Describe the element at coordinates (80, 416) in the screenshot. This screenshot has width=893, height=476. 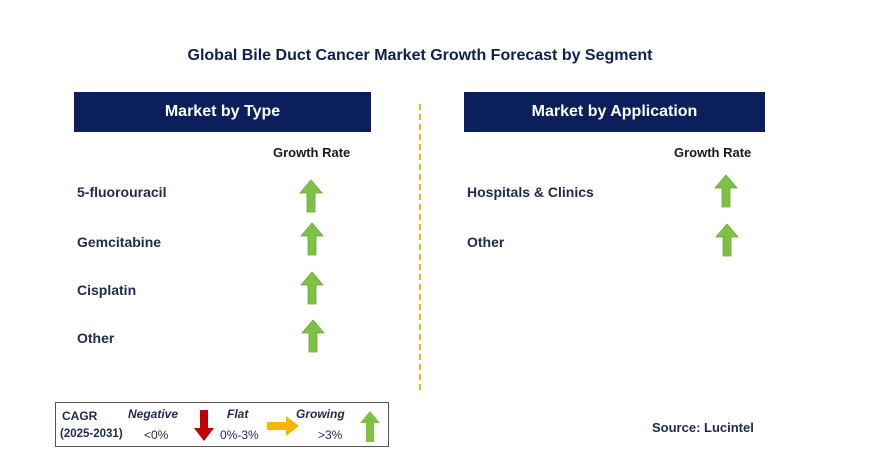
I see `legend-cagr-label: CAGR` at that location.